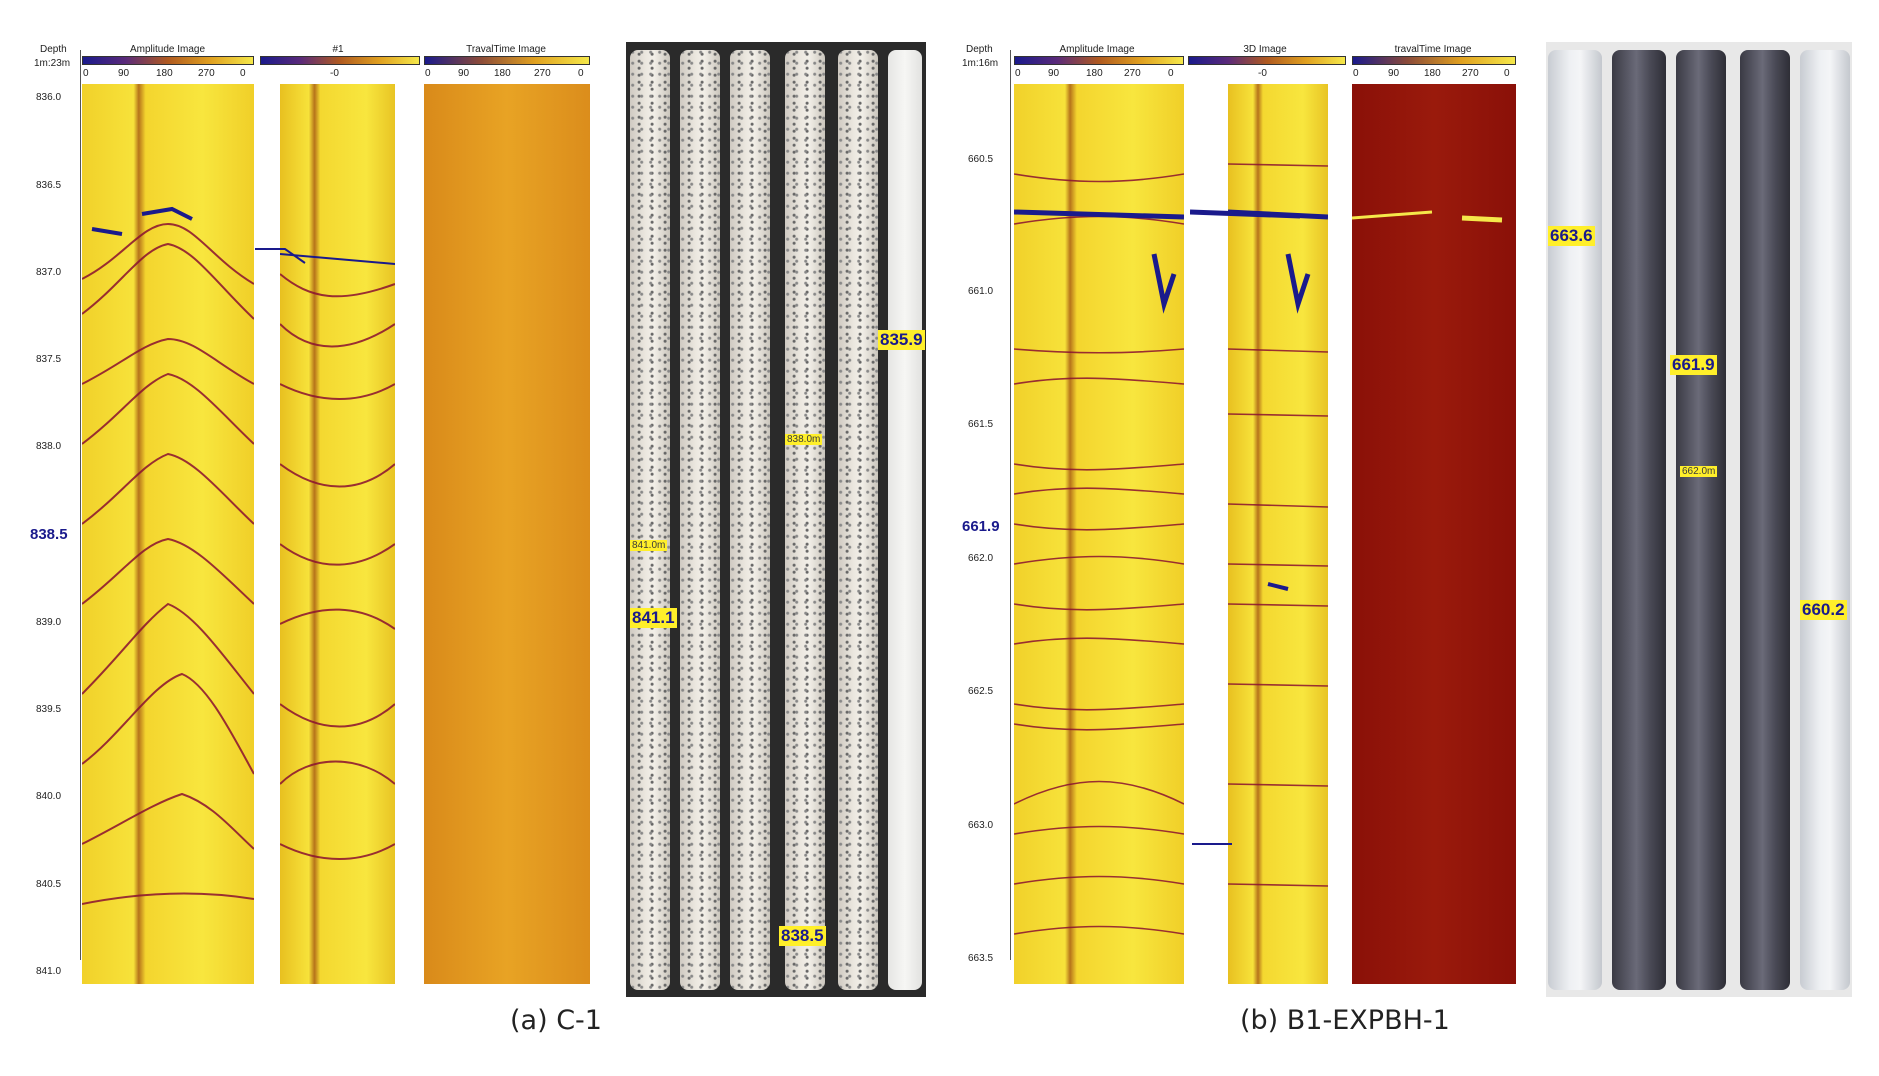 This screenshot has width=1879, height=1076. I want to click on core-small-label: 838.0m, so click(804, 439).